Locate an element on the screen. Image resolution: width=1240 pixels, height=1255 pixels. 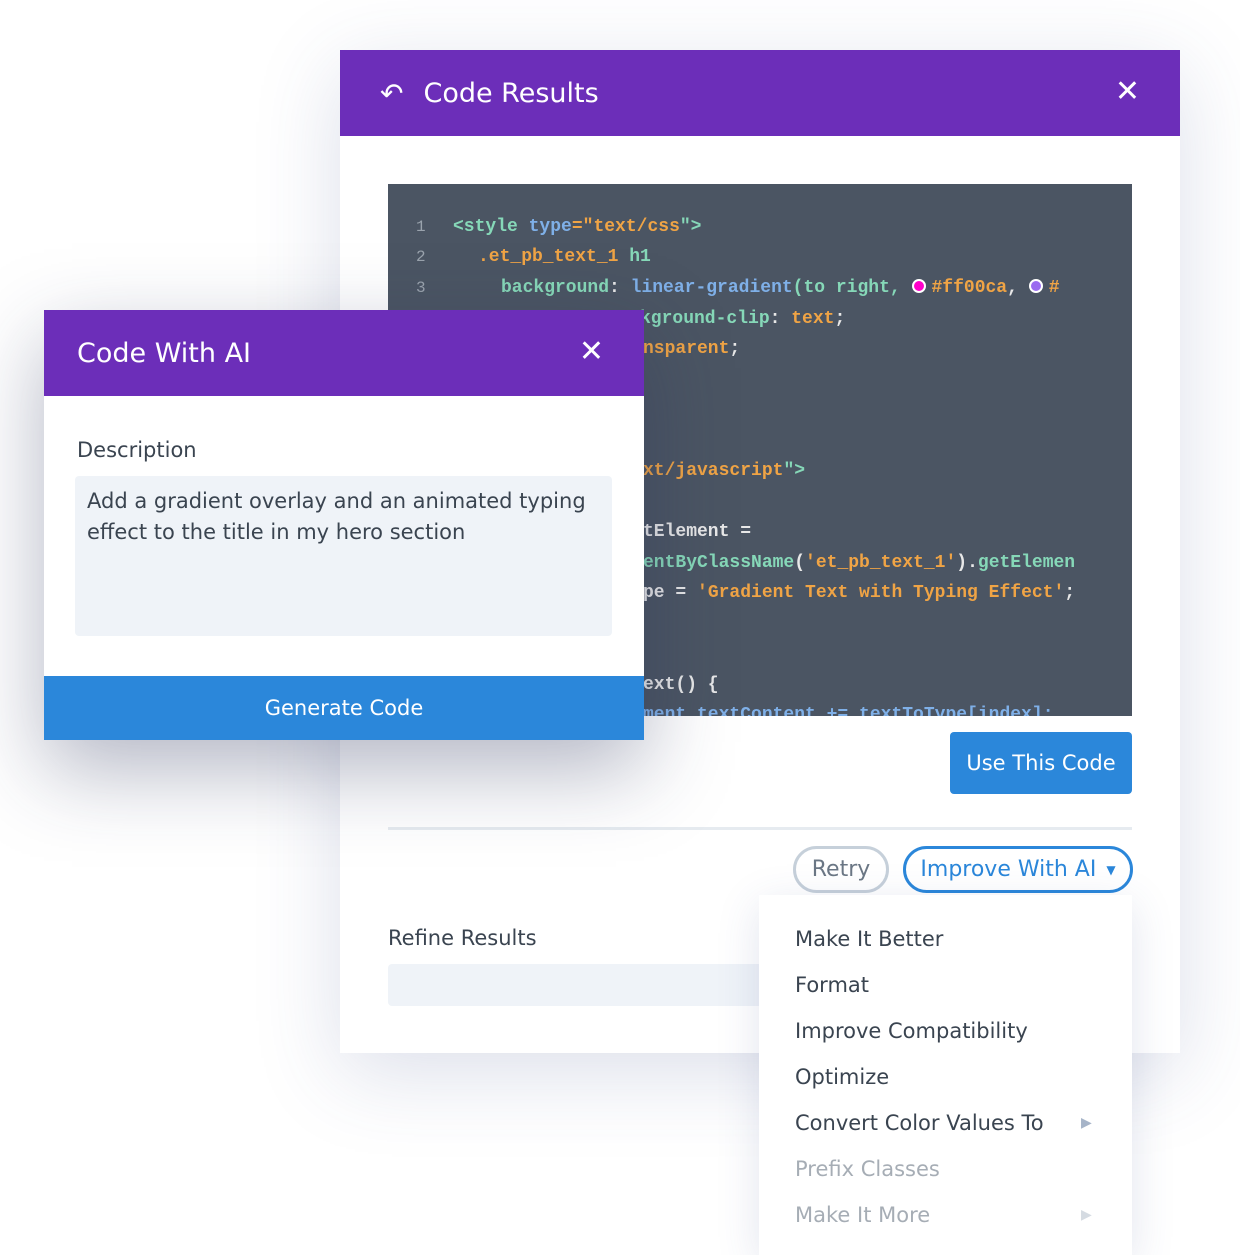
line-number: 2 is located at coordinates (421, 257).